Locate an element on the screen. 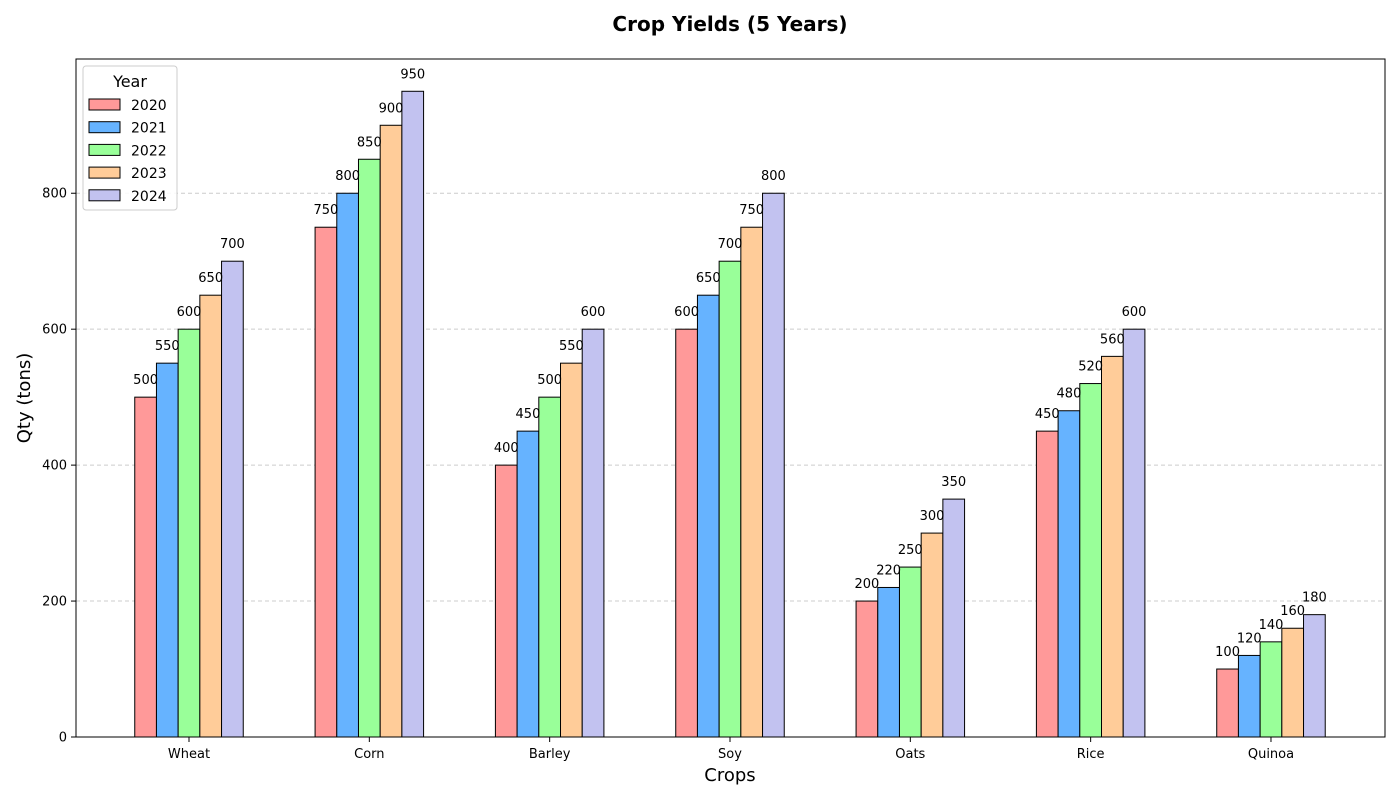 Image resolution: width=1400 pixels, height=800 pixels. data-label: 160 is located at coordinates (1292, 611).